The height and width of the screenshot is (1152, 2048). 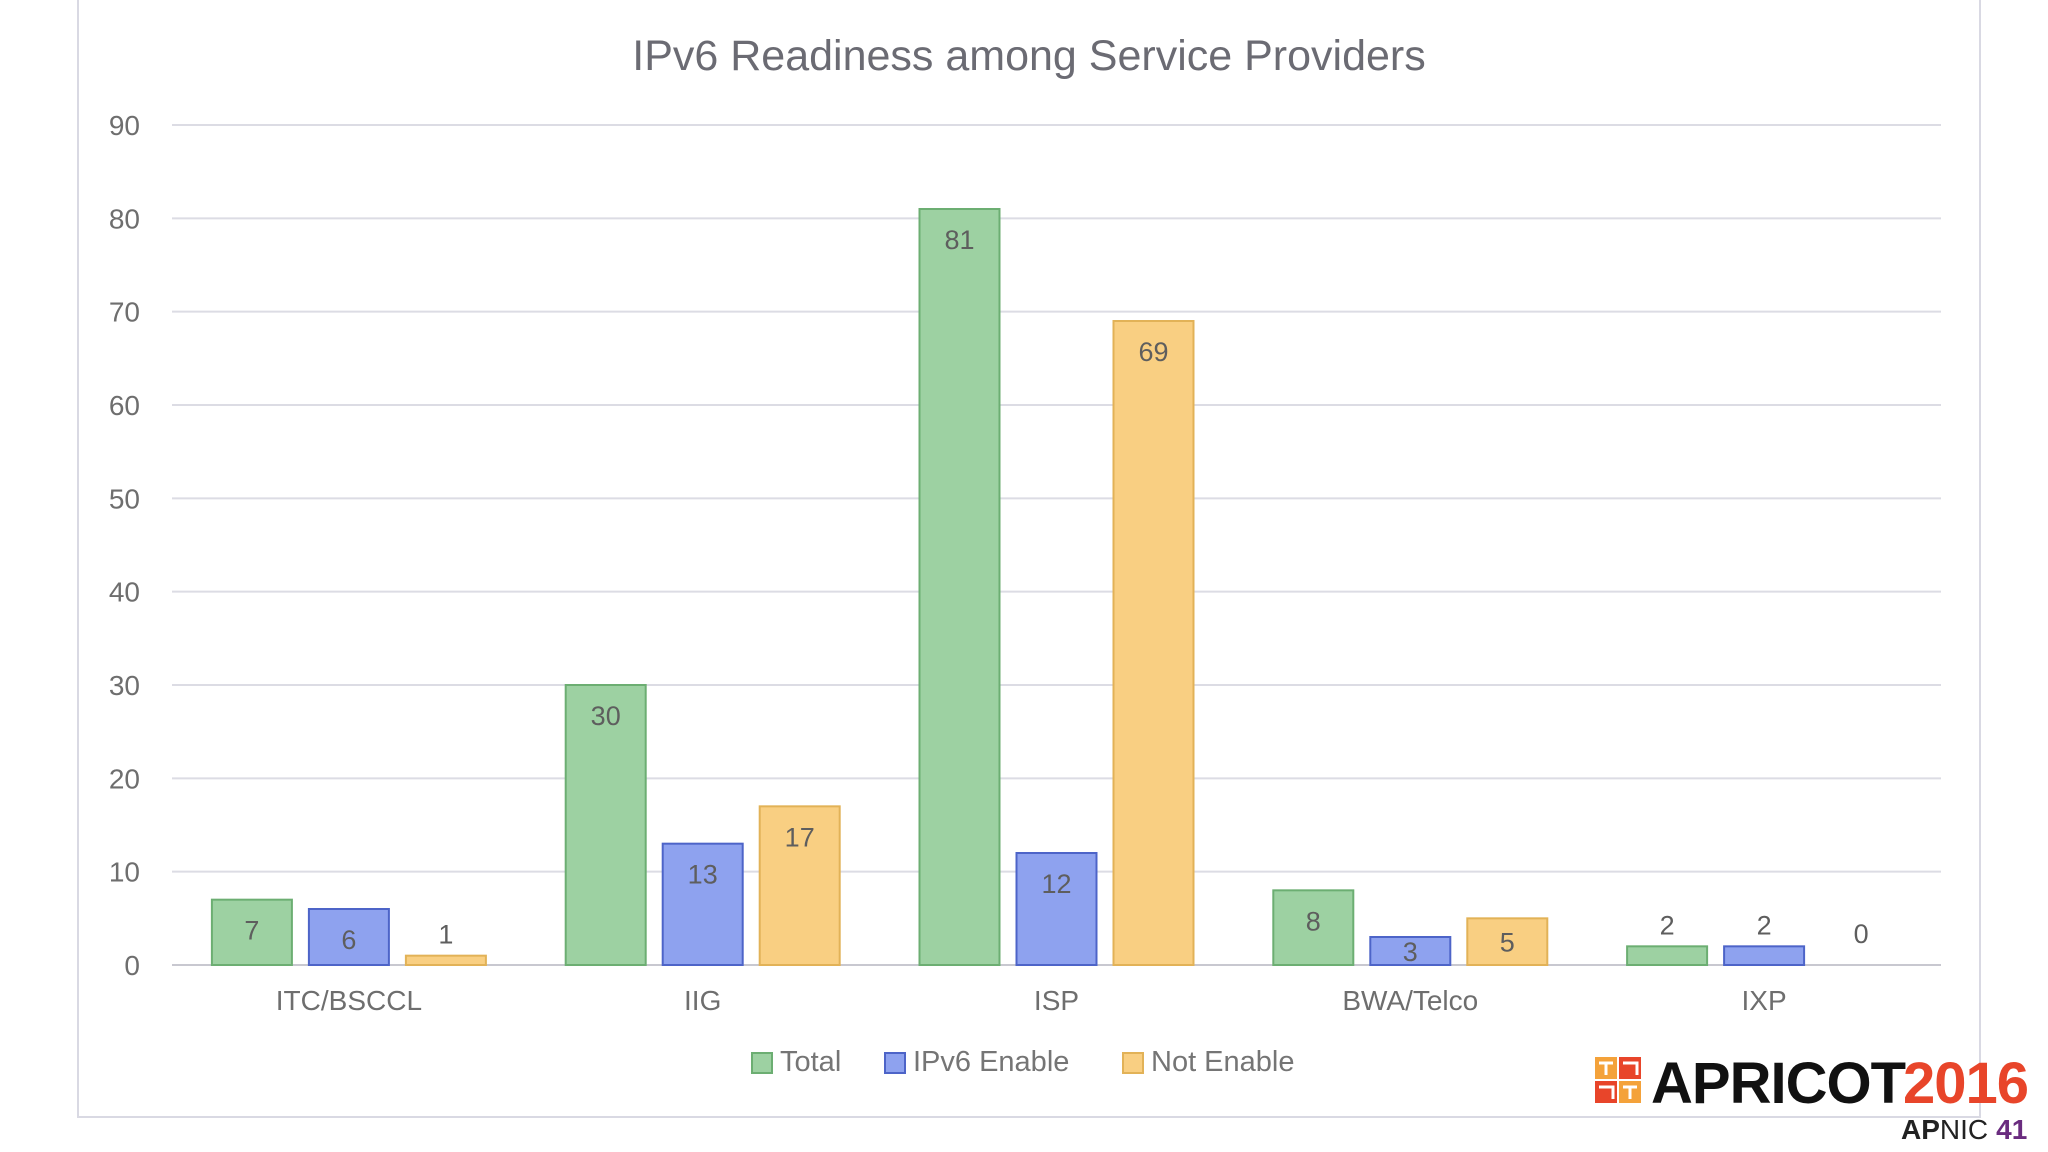 What do you see at coordinates (1056, 1000) in the screenshot?
I see `x-category-label: ISP` at bounding box center [1056, 1000].